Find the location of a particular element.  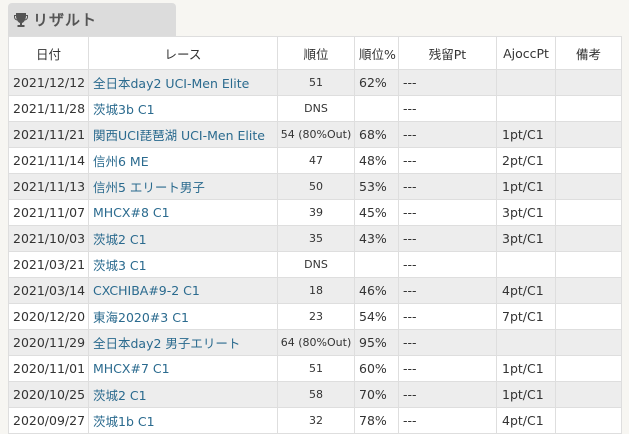

race-link: MHCX#7 C1 is located at coordinates (183, 368).